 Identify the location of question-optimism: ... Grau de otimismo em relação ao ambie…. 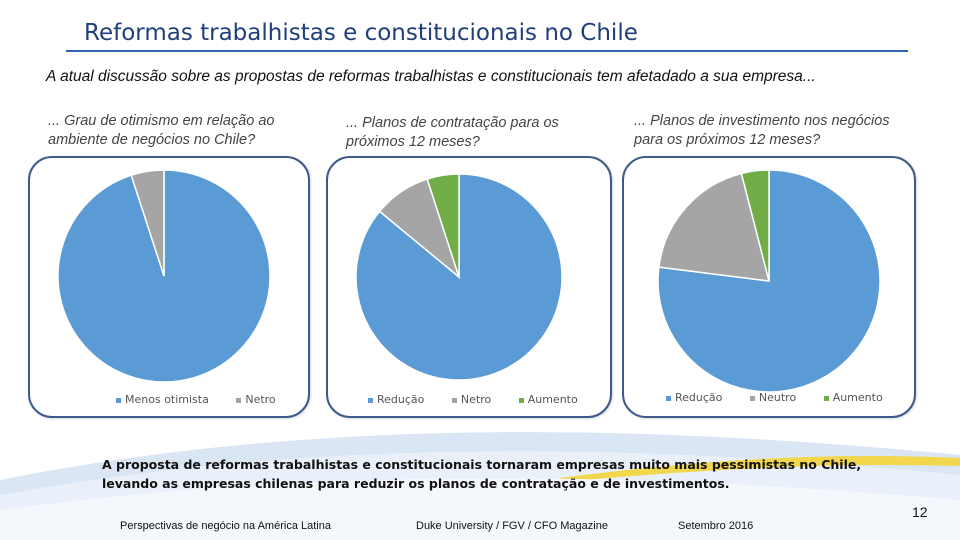
(161, 130).